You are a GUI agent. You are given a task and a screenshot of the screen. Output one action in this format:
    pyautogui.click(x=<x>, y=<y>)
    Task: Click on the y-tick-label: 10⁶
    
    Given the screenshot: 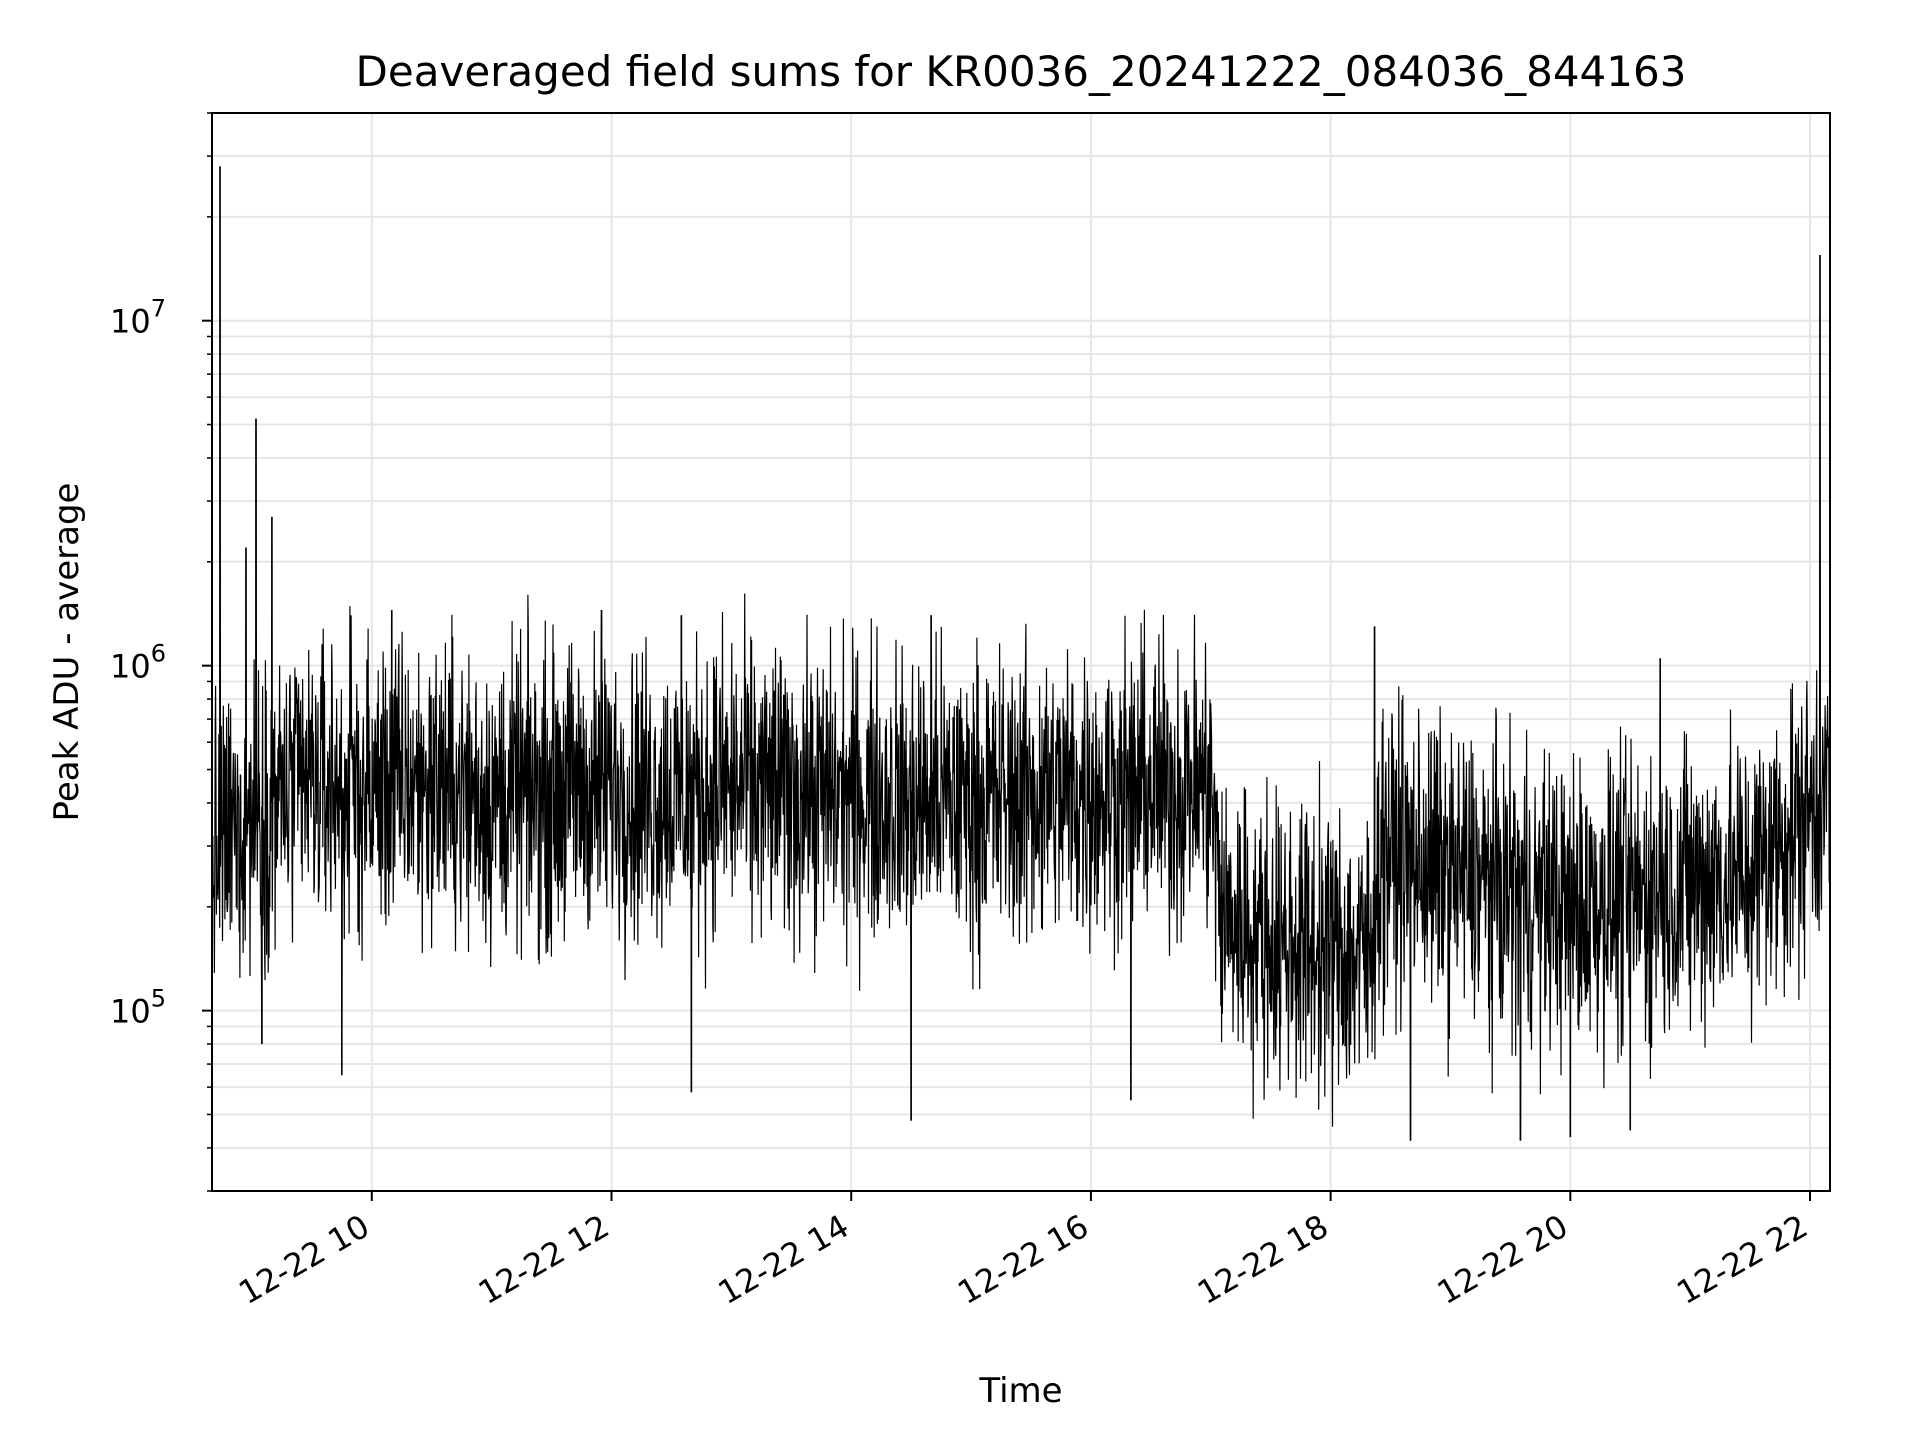 What is the action you would take?
    pyautogui.click(x=138, y=663)
    